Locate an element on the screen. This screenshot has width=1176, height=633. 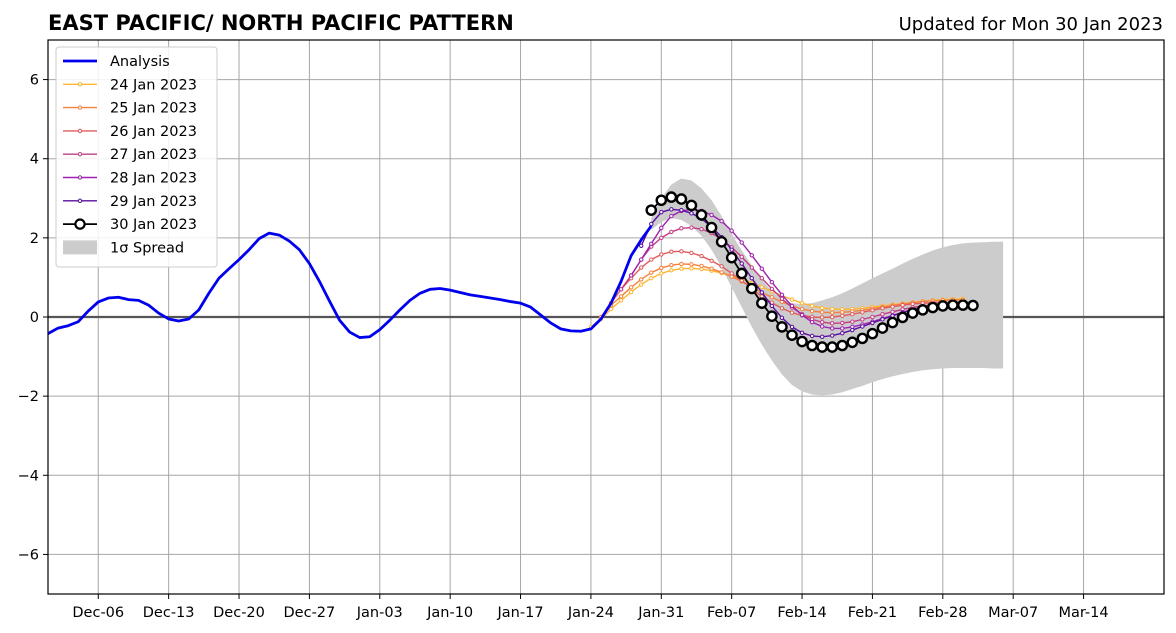
x-tick-label-11: Feb-21 is located at coordinates (872, 613).